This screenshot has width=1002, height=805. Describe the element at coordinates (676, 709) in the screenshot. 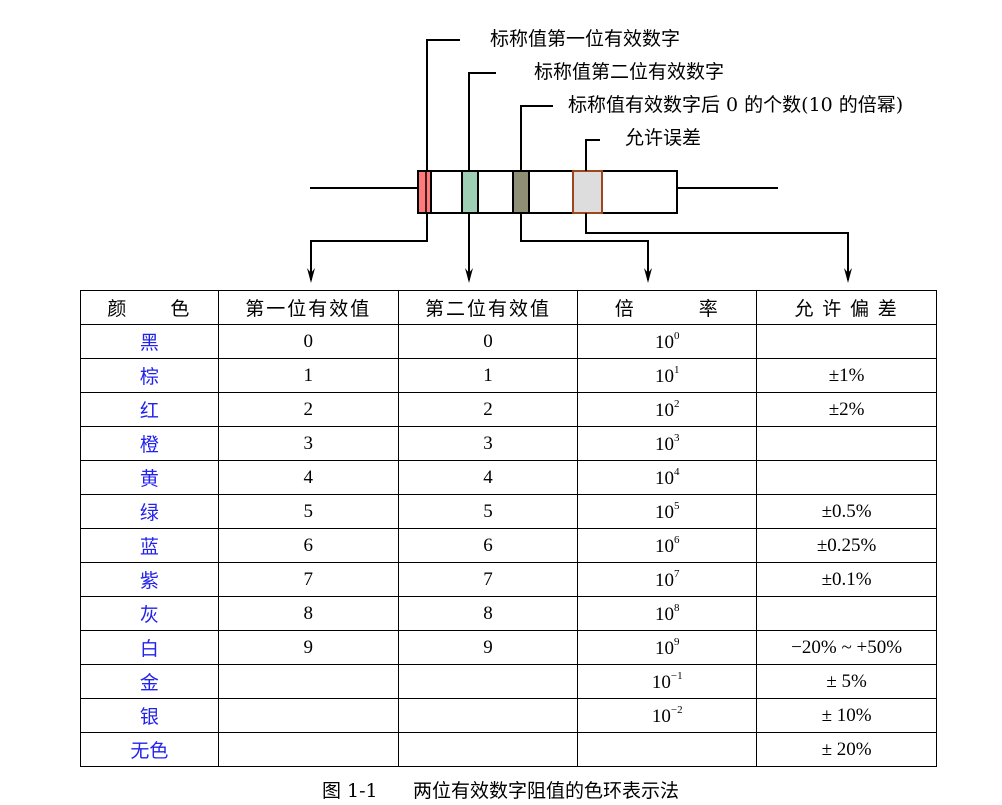

I see `multiplier-exponent: −2` at that location.